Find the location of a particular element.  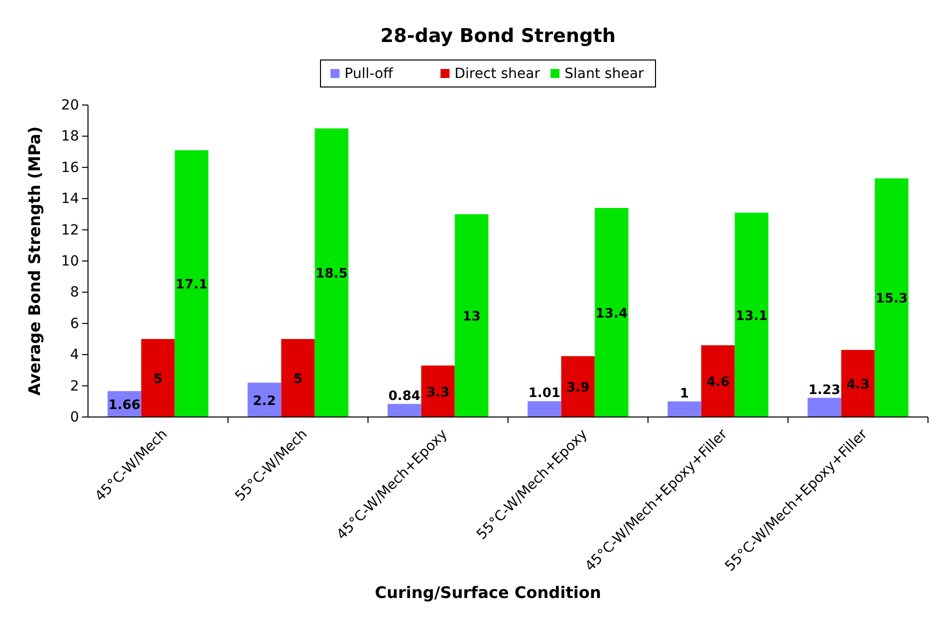

data-label: 1.01 is located at coordinates (544, 394).